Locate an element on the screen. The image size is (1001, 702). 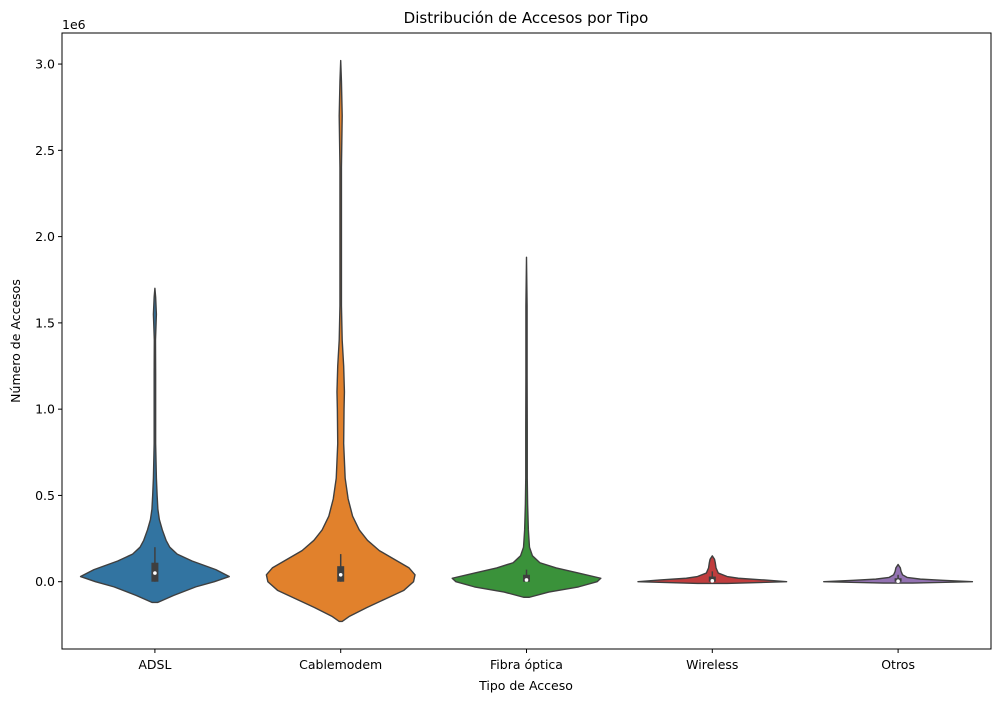
x-tick-label: ADSL is located at coordinates (154, 664).